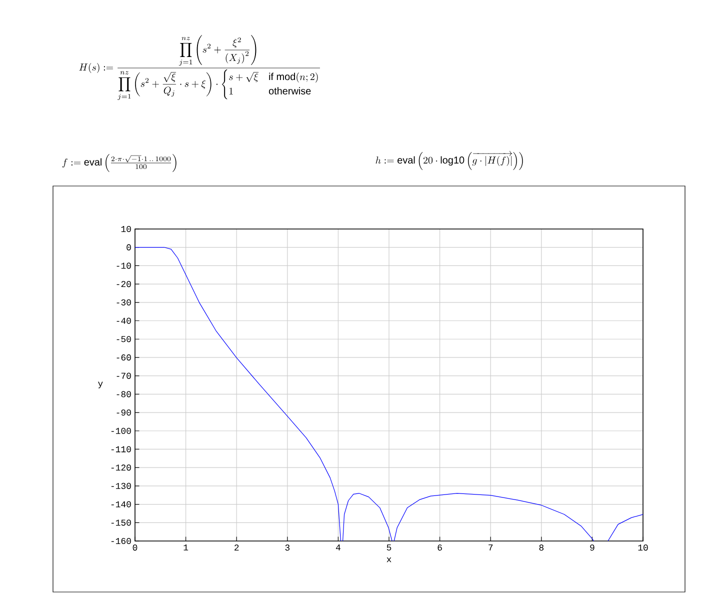 Image resolution: width=704 pixels, height=603 pixels. I want to click on x-tick-label: 7, so click(490, 547).